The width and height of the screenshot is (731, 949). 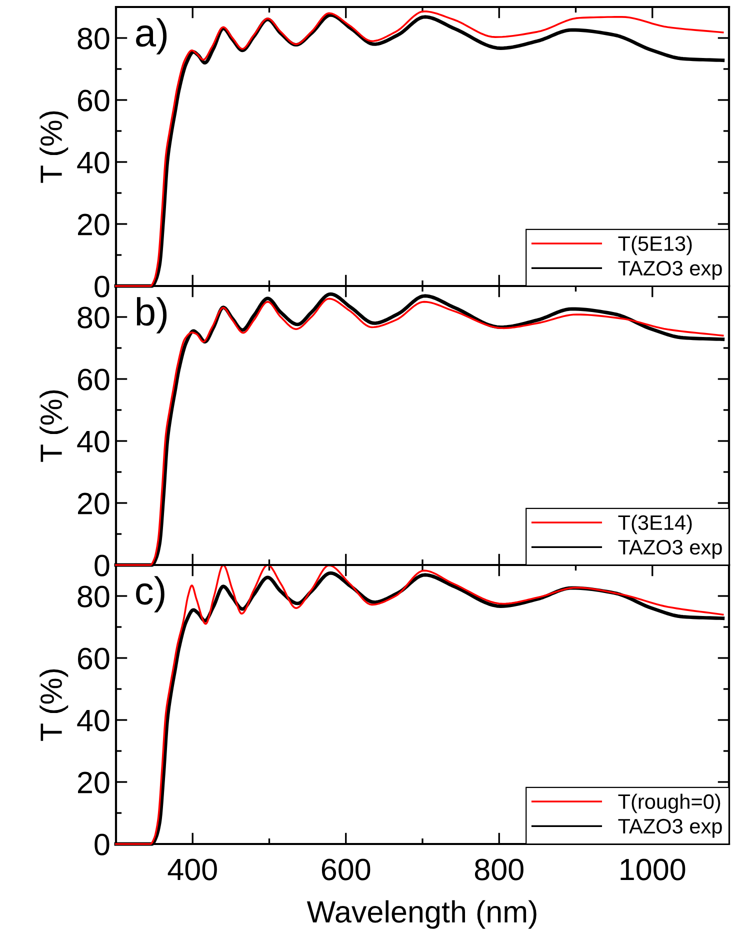 I want to click on x-tick-label: 600, so click(x=346, y=869).